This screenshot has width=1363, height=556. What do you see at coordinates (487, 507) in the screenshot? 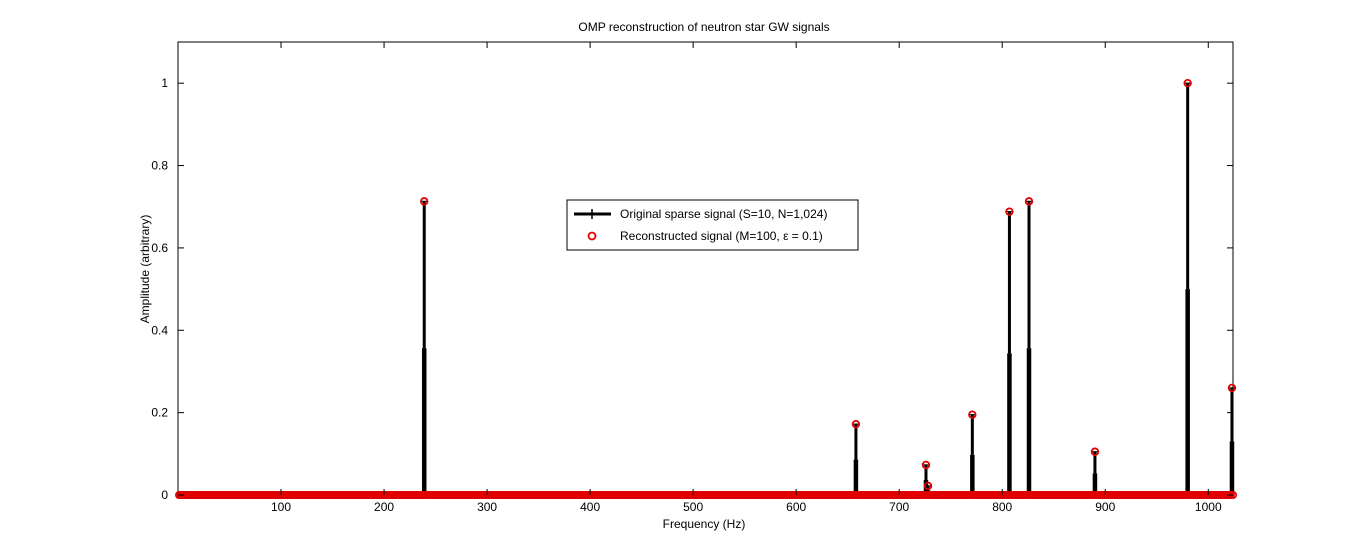
I see `x-tick-label: 300` at bounding box center [487, 507].